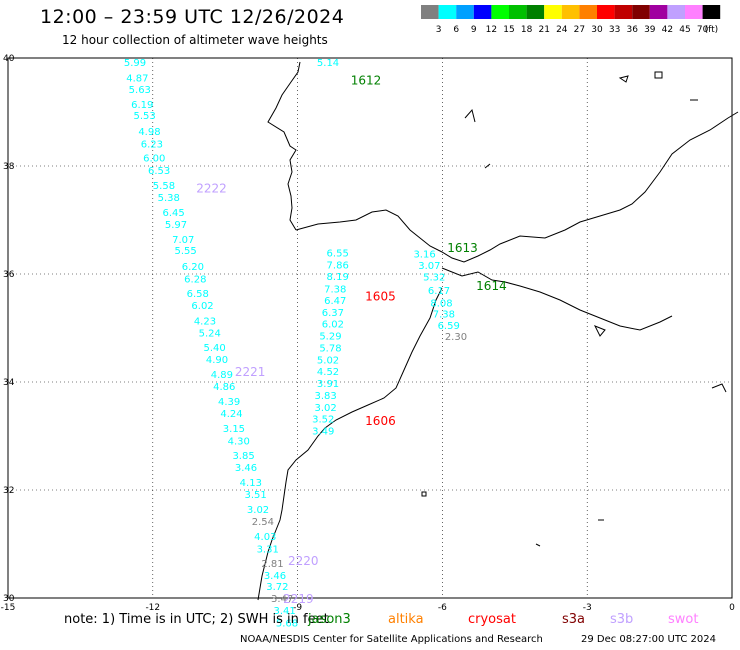 Image resolution: width=740 pixels, height=650 pixels. Describe the element at coordinates (330, 348) in the screenshot. I see `wave-height-value: 5.78` at that location.